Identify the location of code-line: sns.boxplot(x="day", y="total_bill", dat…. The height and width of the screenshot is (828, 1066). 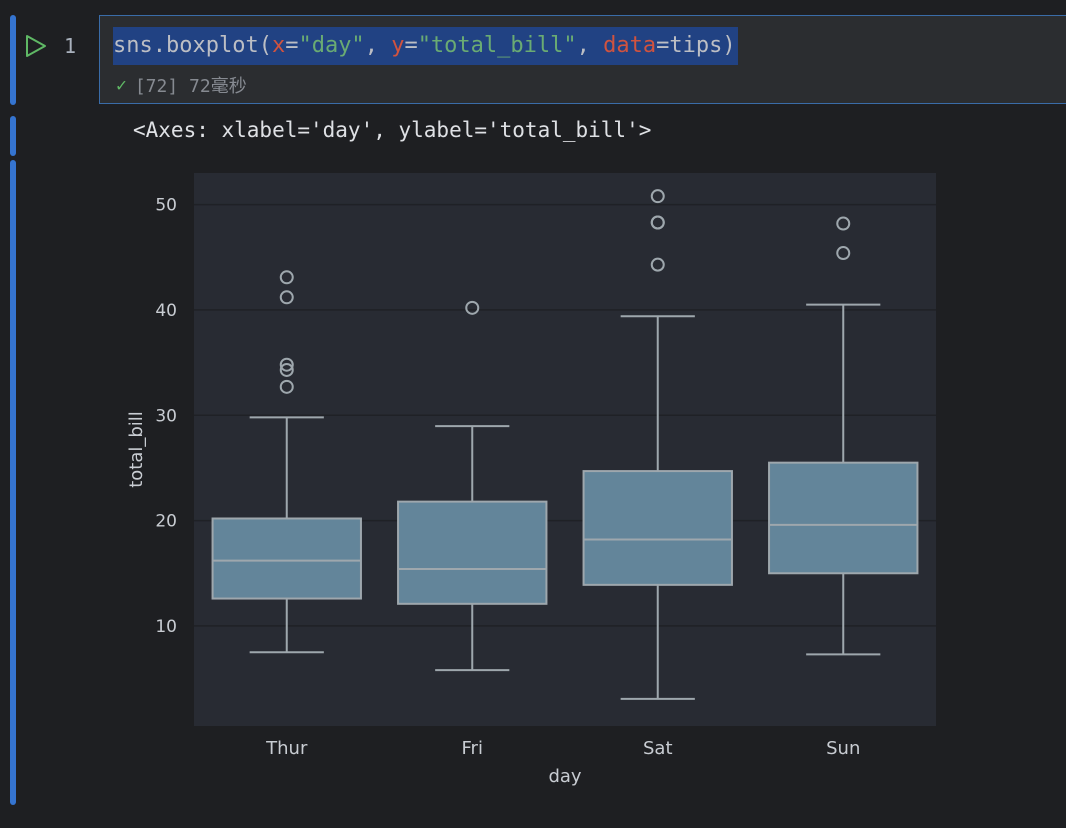
(425, 46).